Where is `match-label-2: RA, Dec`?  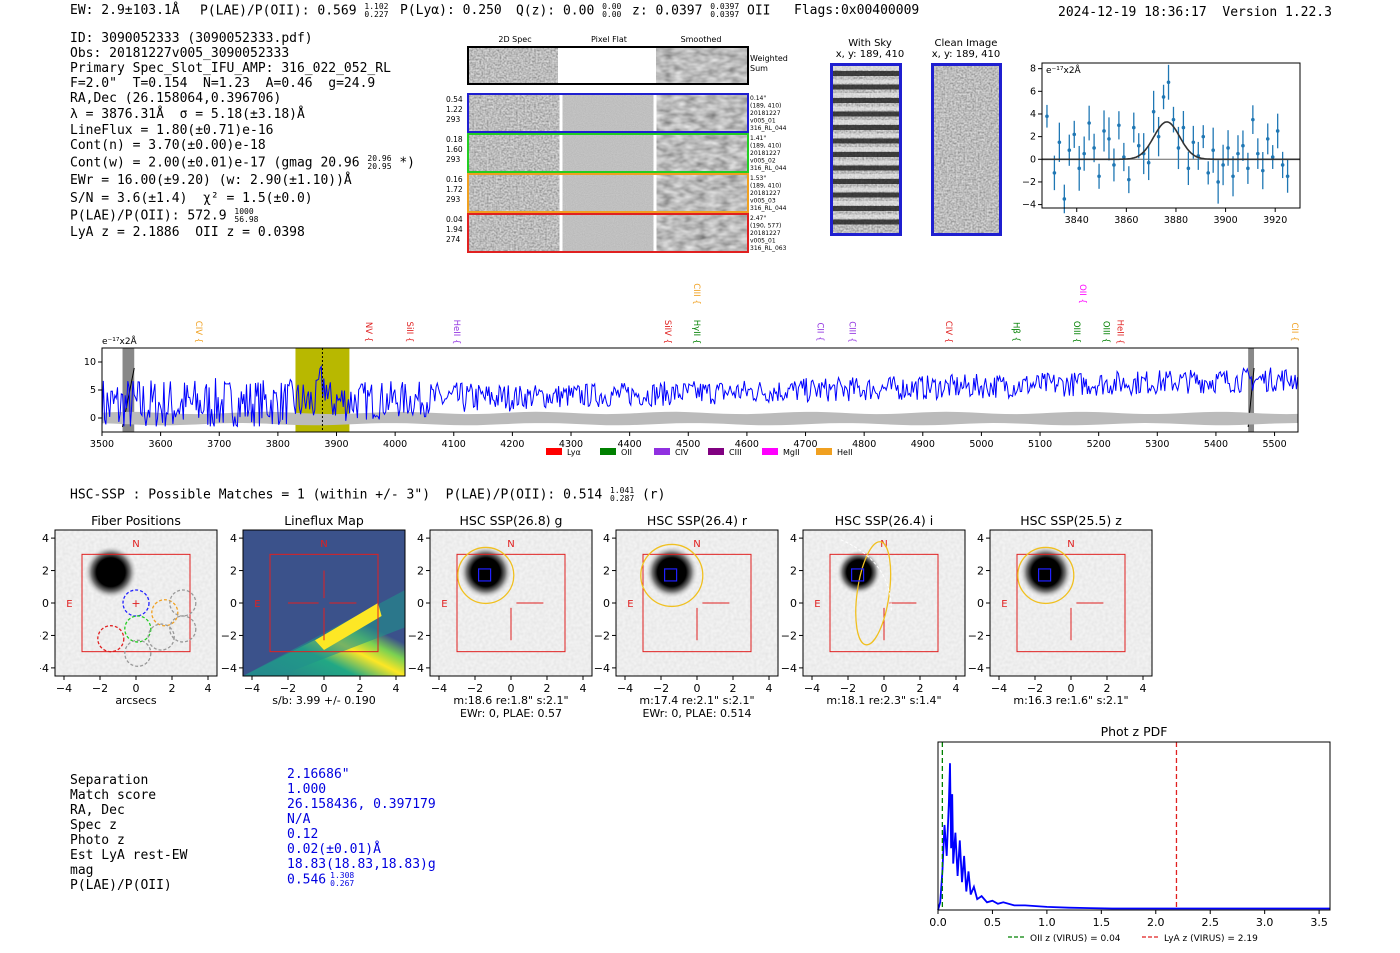
match-label-2: RA, Dec is located at coordinates (97, 810).